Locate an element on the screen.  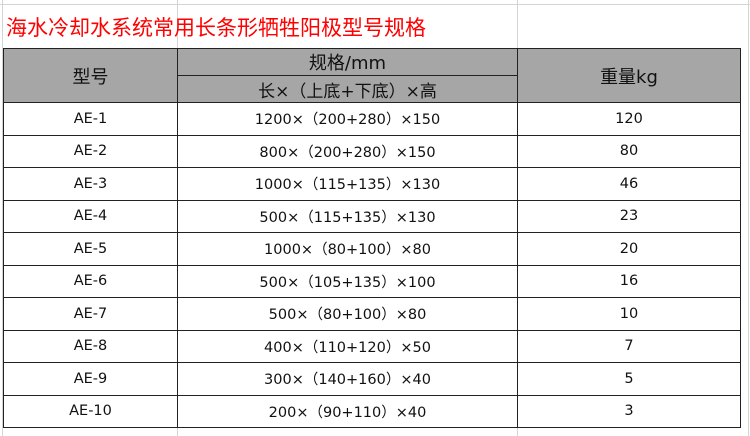
cell-model: AE-6 is located at coordinates (90, 281).